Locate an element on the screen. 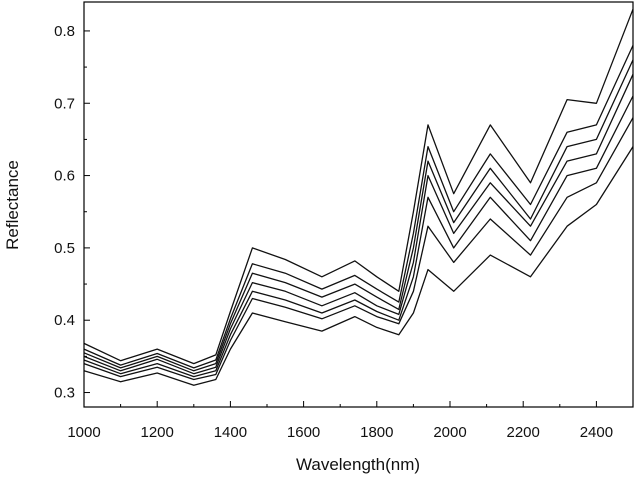 Image resolution: width=640 pixels, height=477 pixels. x-tick-label: 1400 is located at coordinates (230, 432).